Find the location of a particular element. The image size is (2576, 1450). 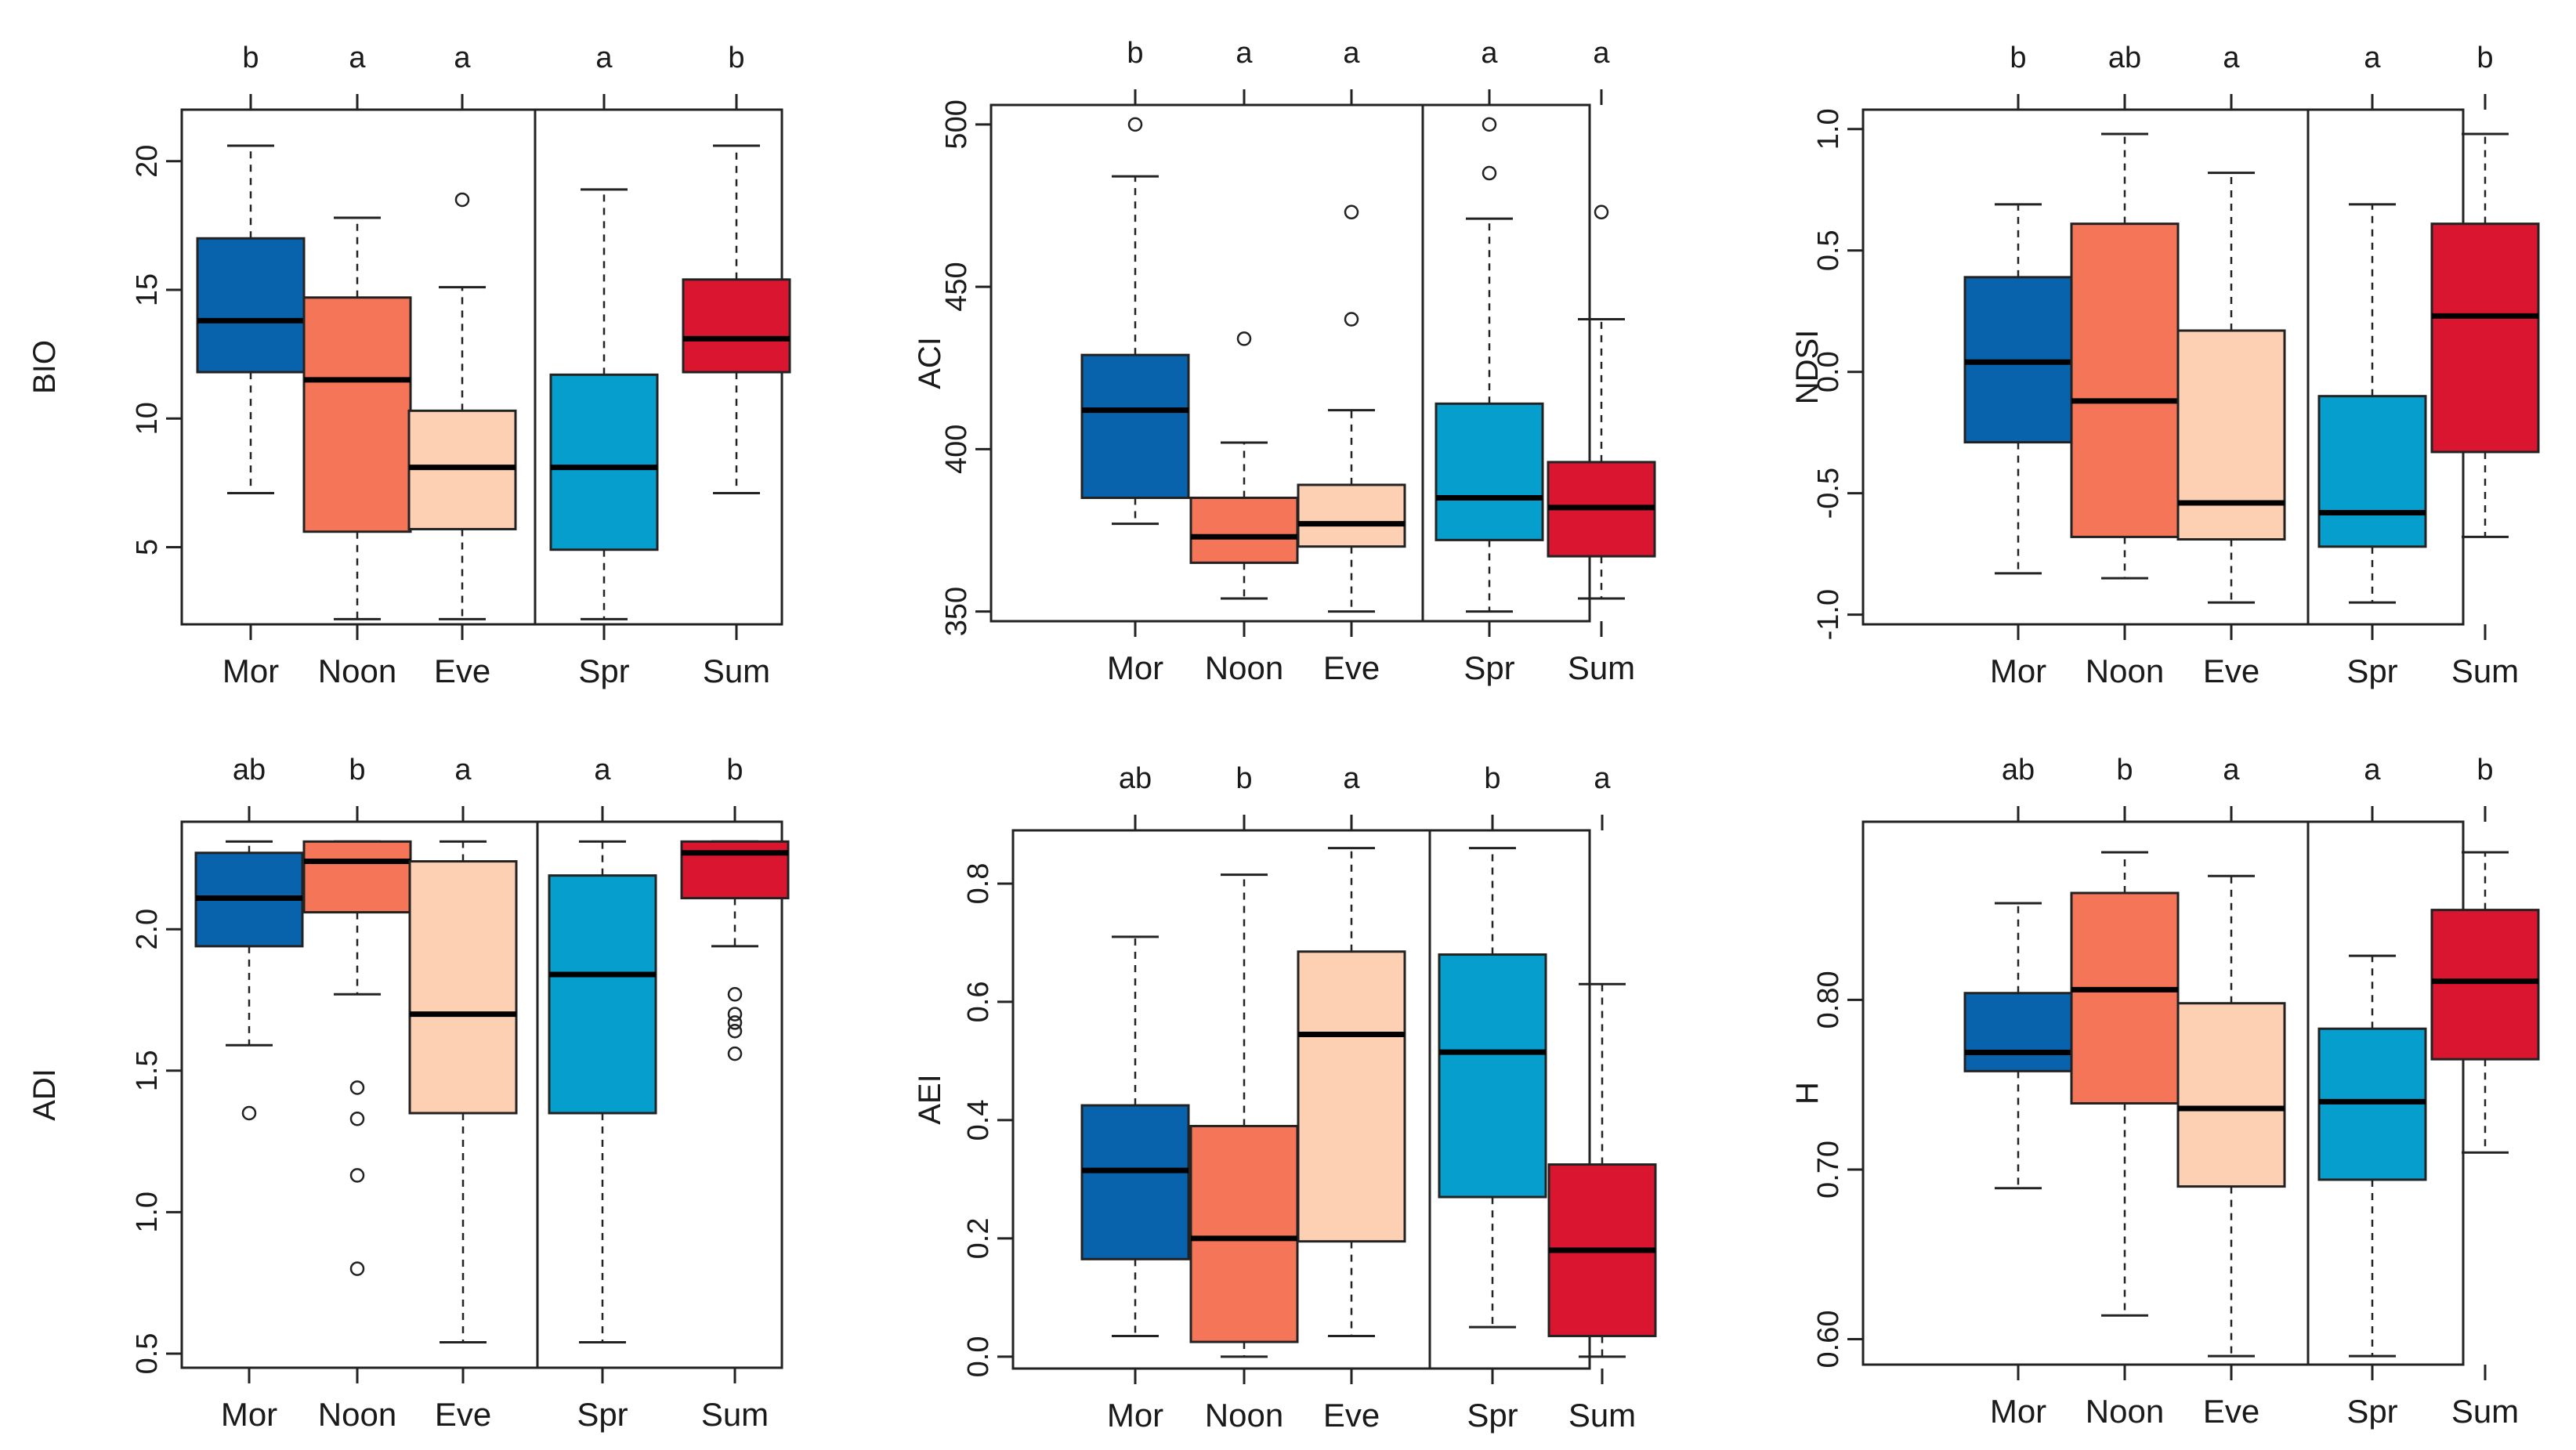

y-tick-label: 0.0 is located at coordinates (979, 1356).